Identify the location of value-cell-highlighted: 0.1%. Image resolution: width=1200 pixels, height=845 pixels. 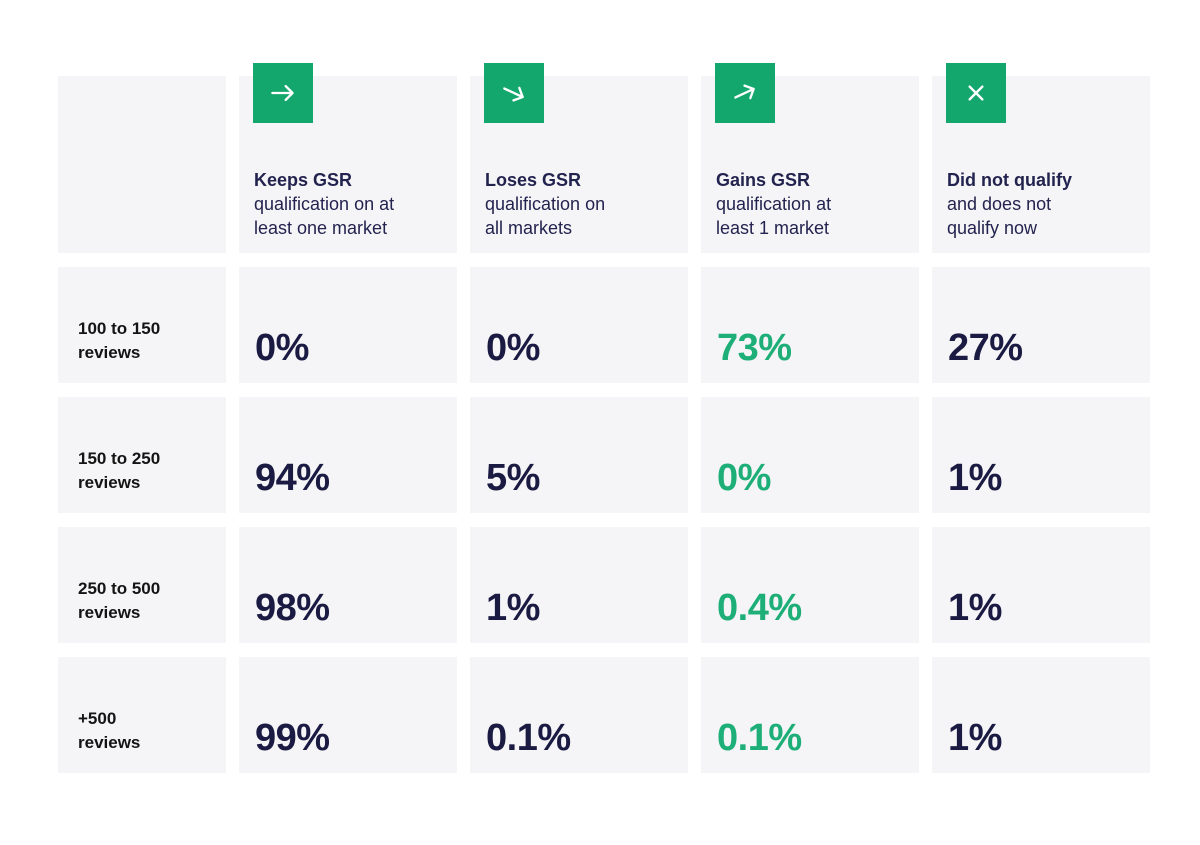
(810, 715).